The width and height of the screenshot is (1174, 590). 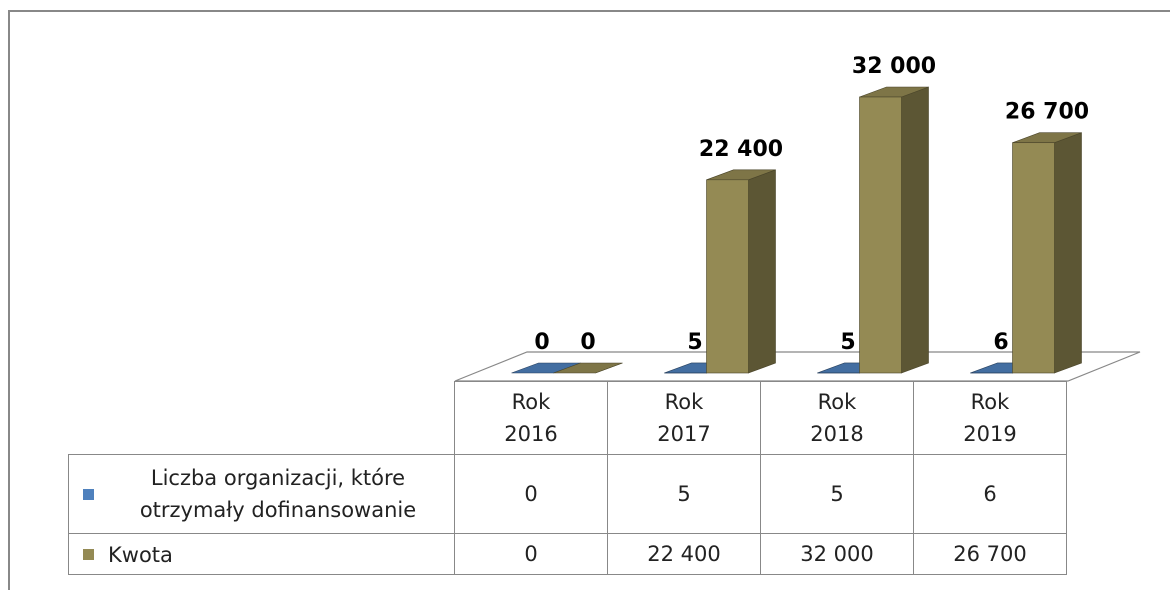 I want to click on table-corner, so click(x=262, y=418).